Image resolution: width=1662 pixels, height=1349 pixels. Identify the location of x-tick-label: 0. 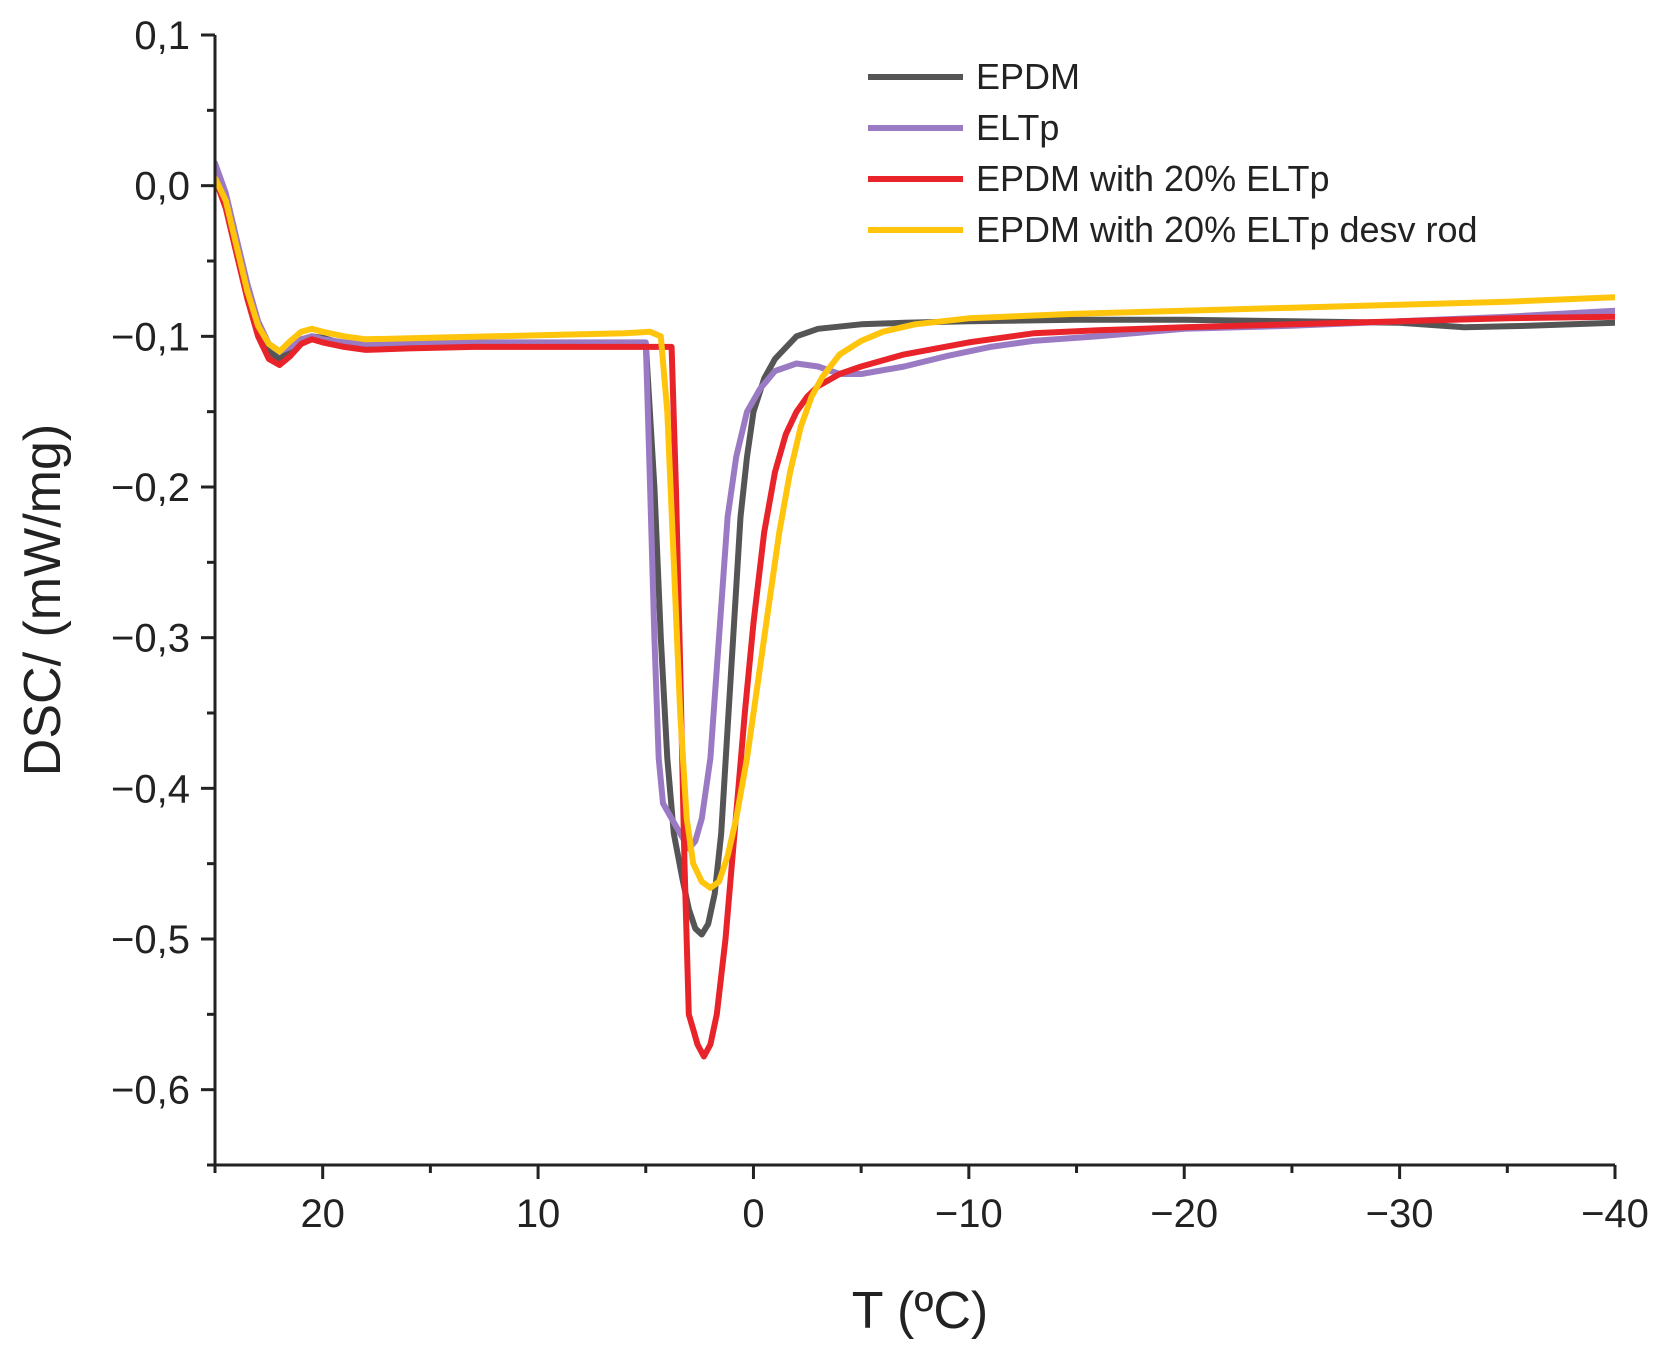
(753, 1214).